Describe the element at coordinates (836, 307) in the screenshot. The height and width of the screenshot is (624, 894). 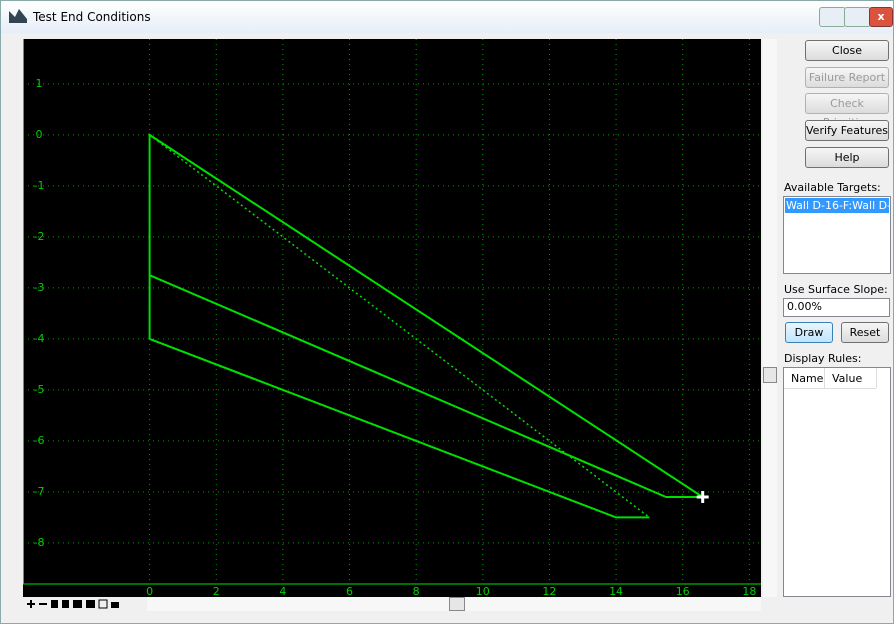
I see `slope-input: 0.00%` at that location.